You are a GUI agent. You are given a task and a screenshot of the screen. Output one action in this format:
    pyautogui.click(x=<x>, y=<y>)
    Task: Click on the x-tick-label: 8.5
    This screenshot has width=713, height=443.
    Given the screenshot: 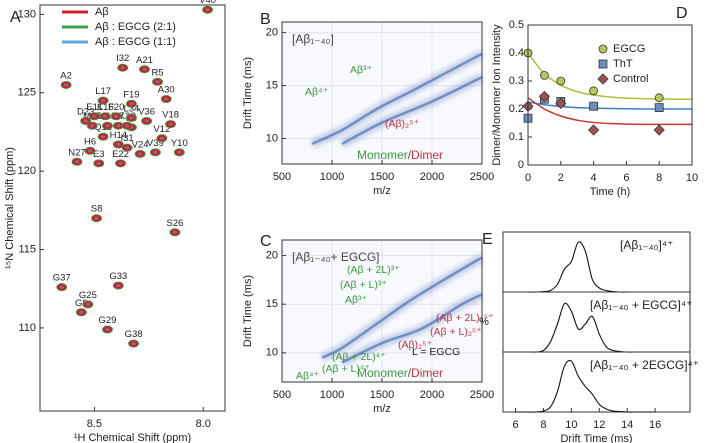 What is the action you would take?
    pyautogui.click(x=94, y=424)
    